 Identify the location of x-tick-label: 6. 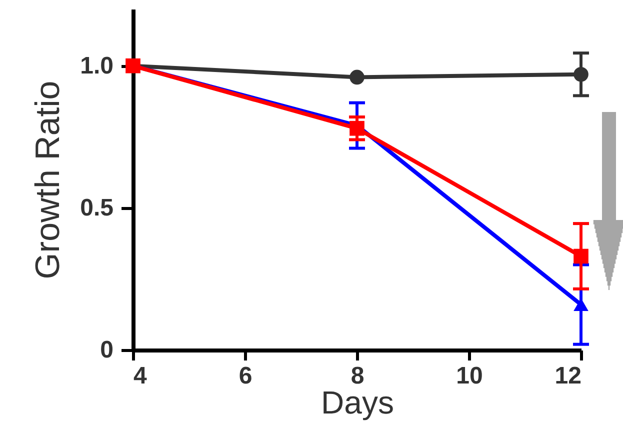
(245, 376).